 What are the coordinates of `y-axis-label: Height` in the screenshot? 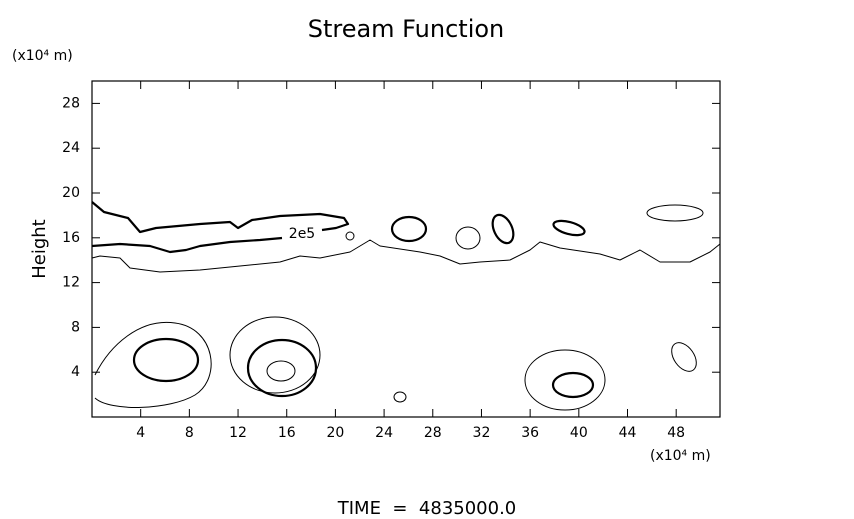 It's located at (39, 249).